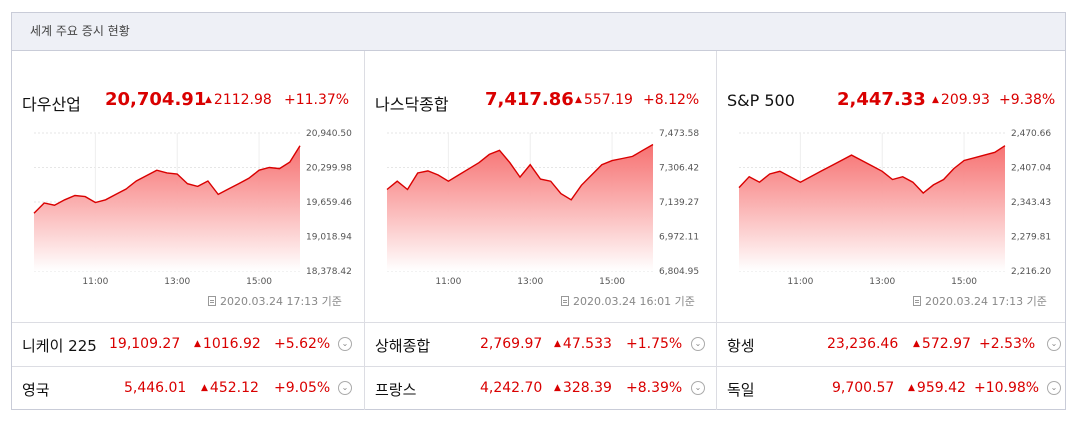 The height and width of the screenshot is (422, 1076). What do you see at coordinates (145, 344) in the screenshot?
I see `index-value: 19,109.27` at bounding box center [145, 344].